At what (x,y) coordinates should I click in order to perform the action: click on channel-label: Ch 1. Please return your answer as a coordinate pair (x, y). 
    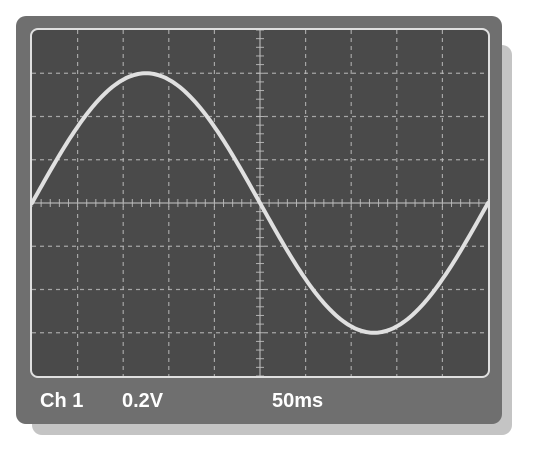
    Looking at the image, I should click on (62, 401).